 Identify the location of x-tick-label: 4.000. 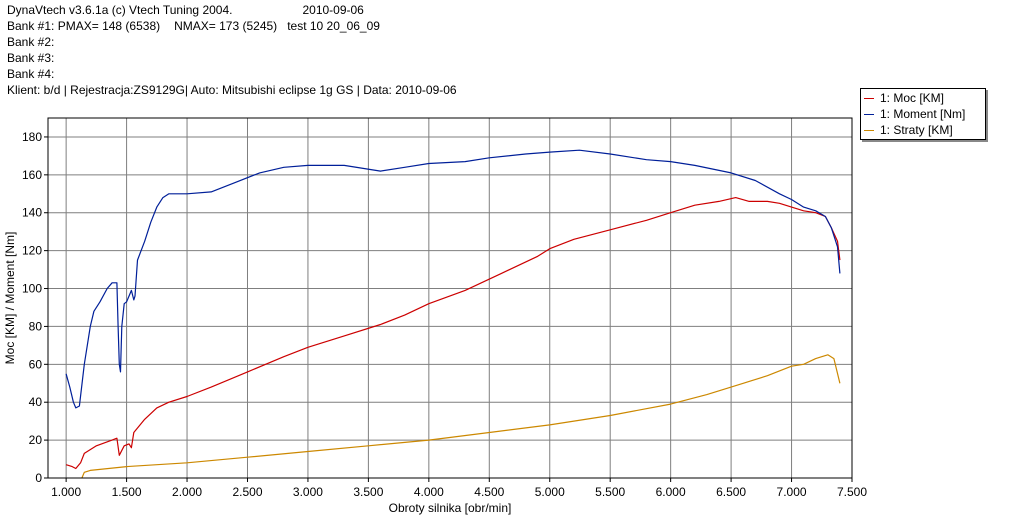
(429, 492).